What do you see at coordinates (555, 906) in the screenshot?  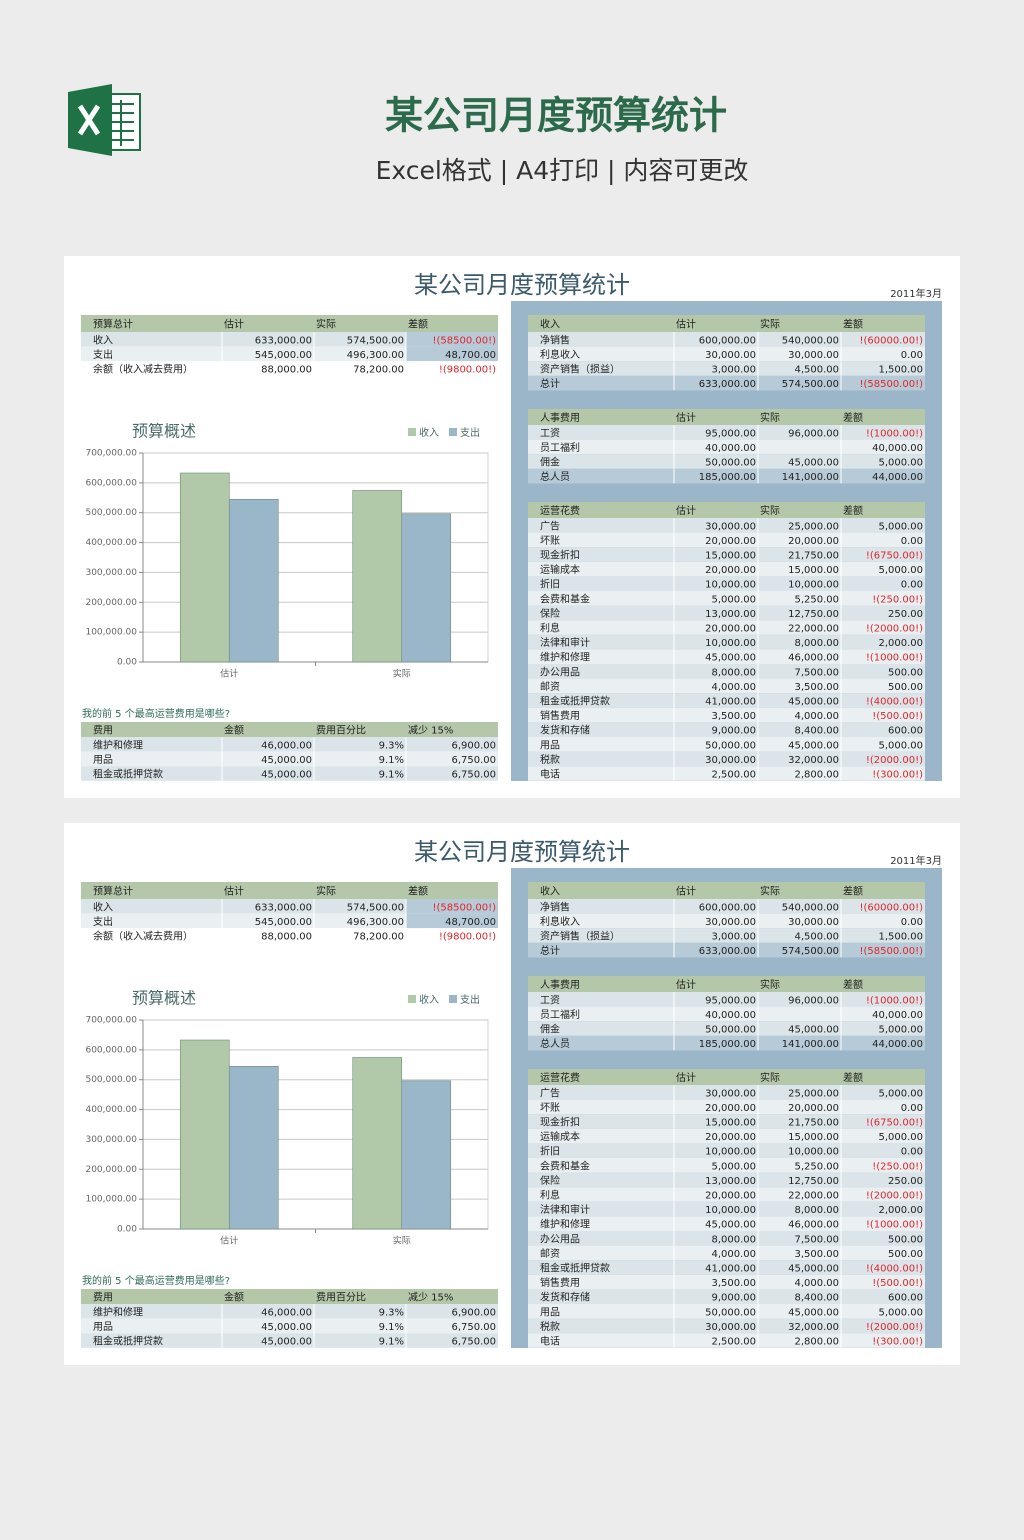 I see `table-cell: 净销售` at bounding box center [555, 906].